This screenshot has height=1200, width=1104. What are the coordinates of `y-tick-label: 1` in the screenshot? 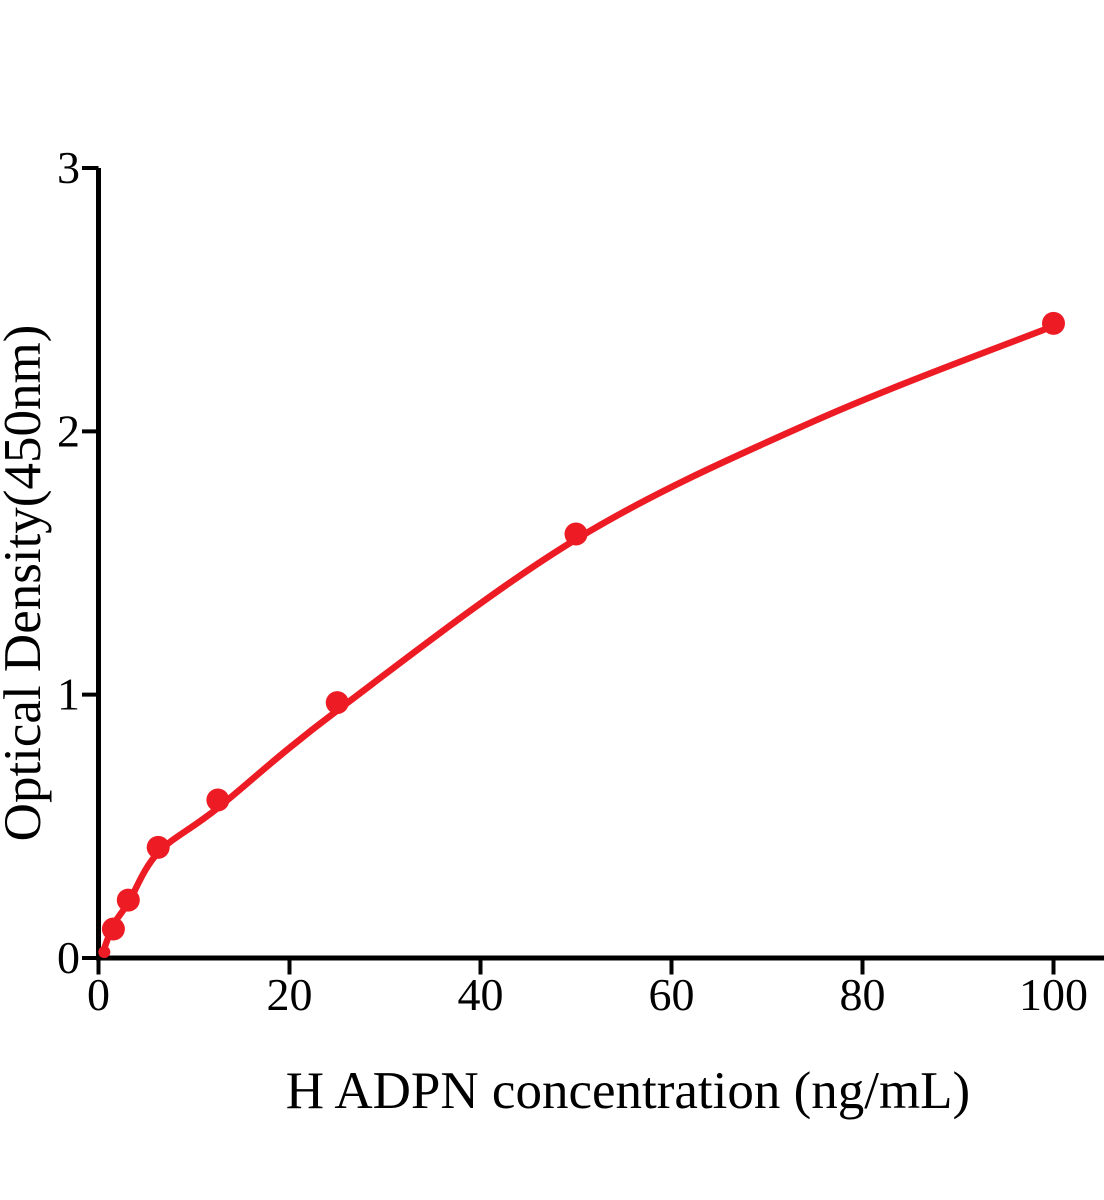 It's located at (68, 694).